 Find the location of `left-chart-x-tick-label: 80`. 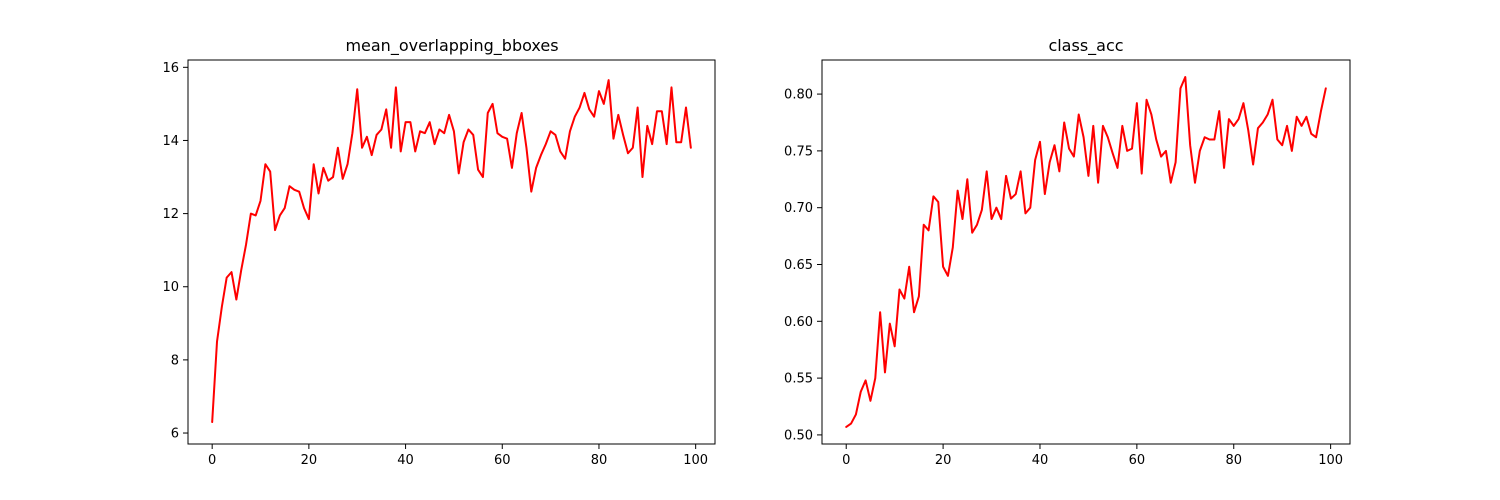

left-chart-x-tick-label: 80 is located at coordinates (599, 460).